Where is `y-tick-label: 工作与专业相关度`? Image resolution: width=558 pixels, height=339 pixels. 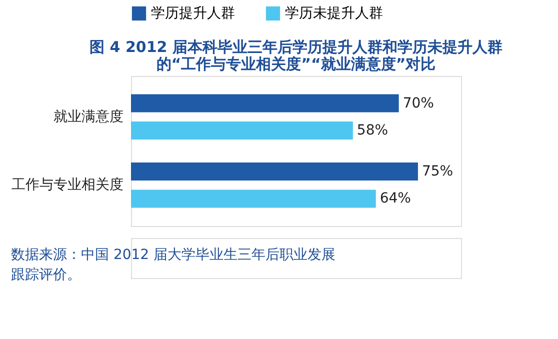 y-tick-label: 工作与专业相关度 is located at coordinates (68, 185).